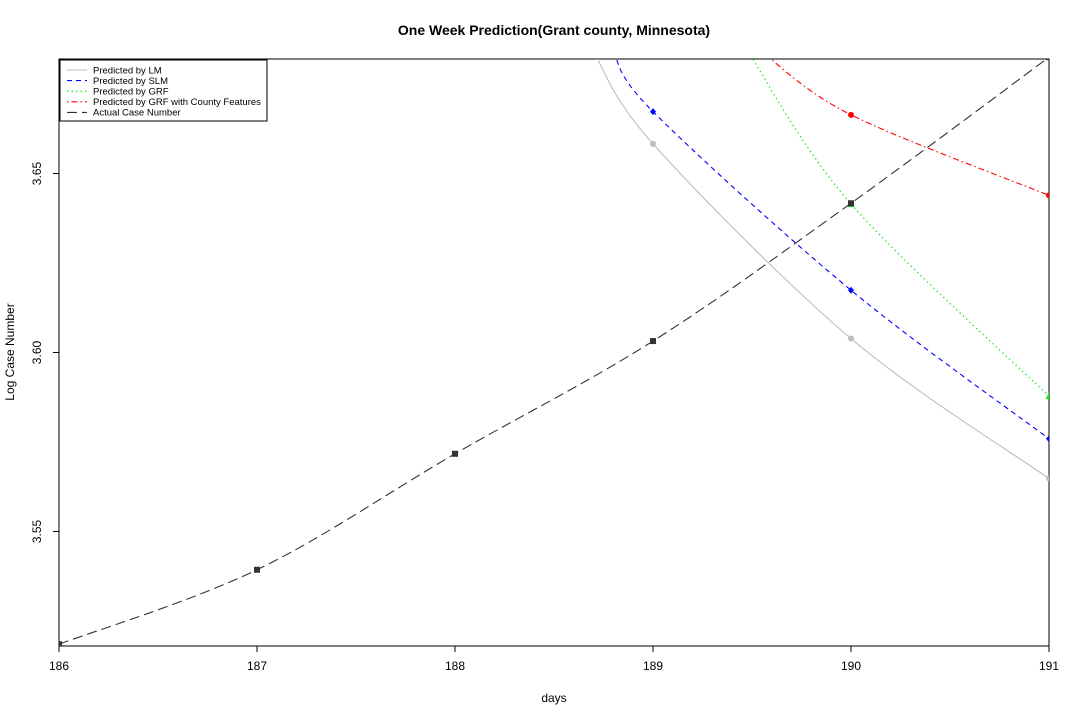 This screenshot has height=720, width=1080. I want to click on y-tick-label: 3.60, so click(37, 352).